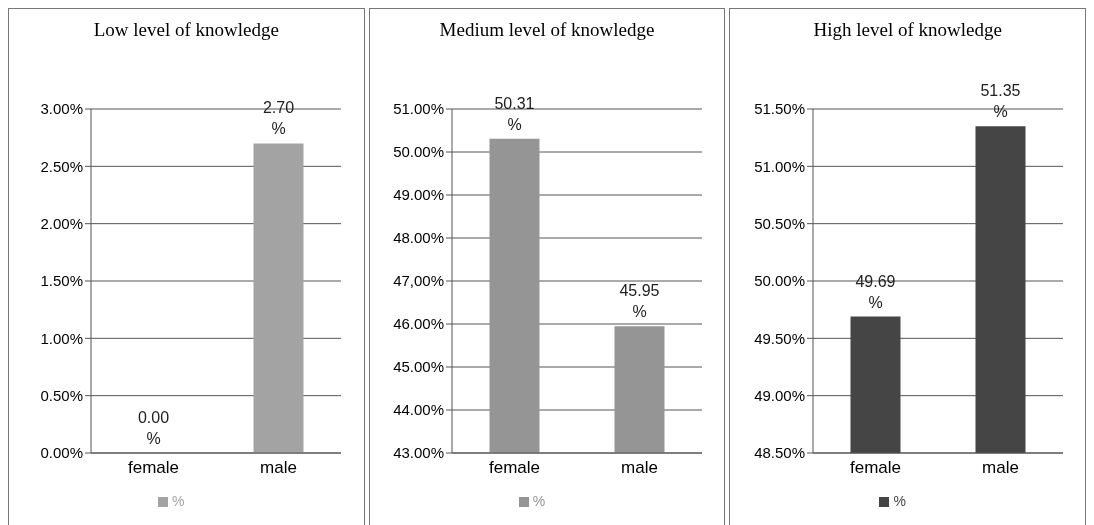 The width and height of the screenshot is (1094, 525). I want to click on y-tick-label: 1.50%, so click(62, 281).